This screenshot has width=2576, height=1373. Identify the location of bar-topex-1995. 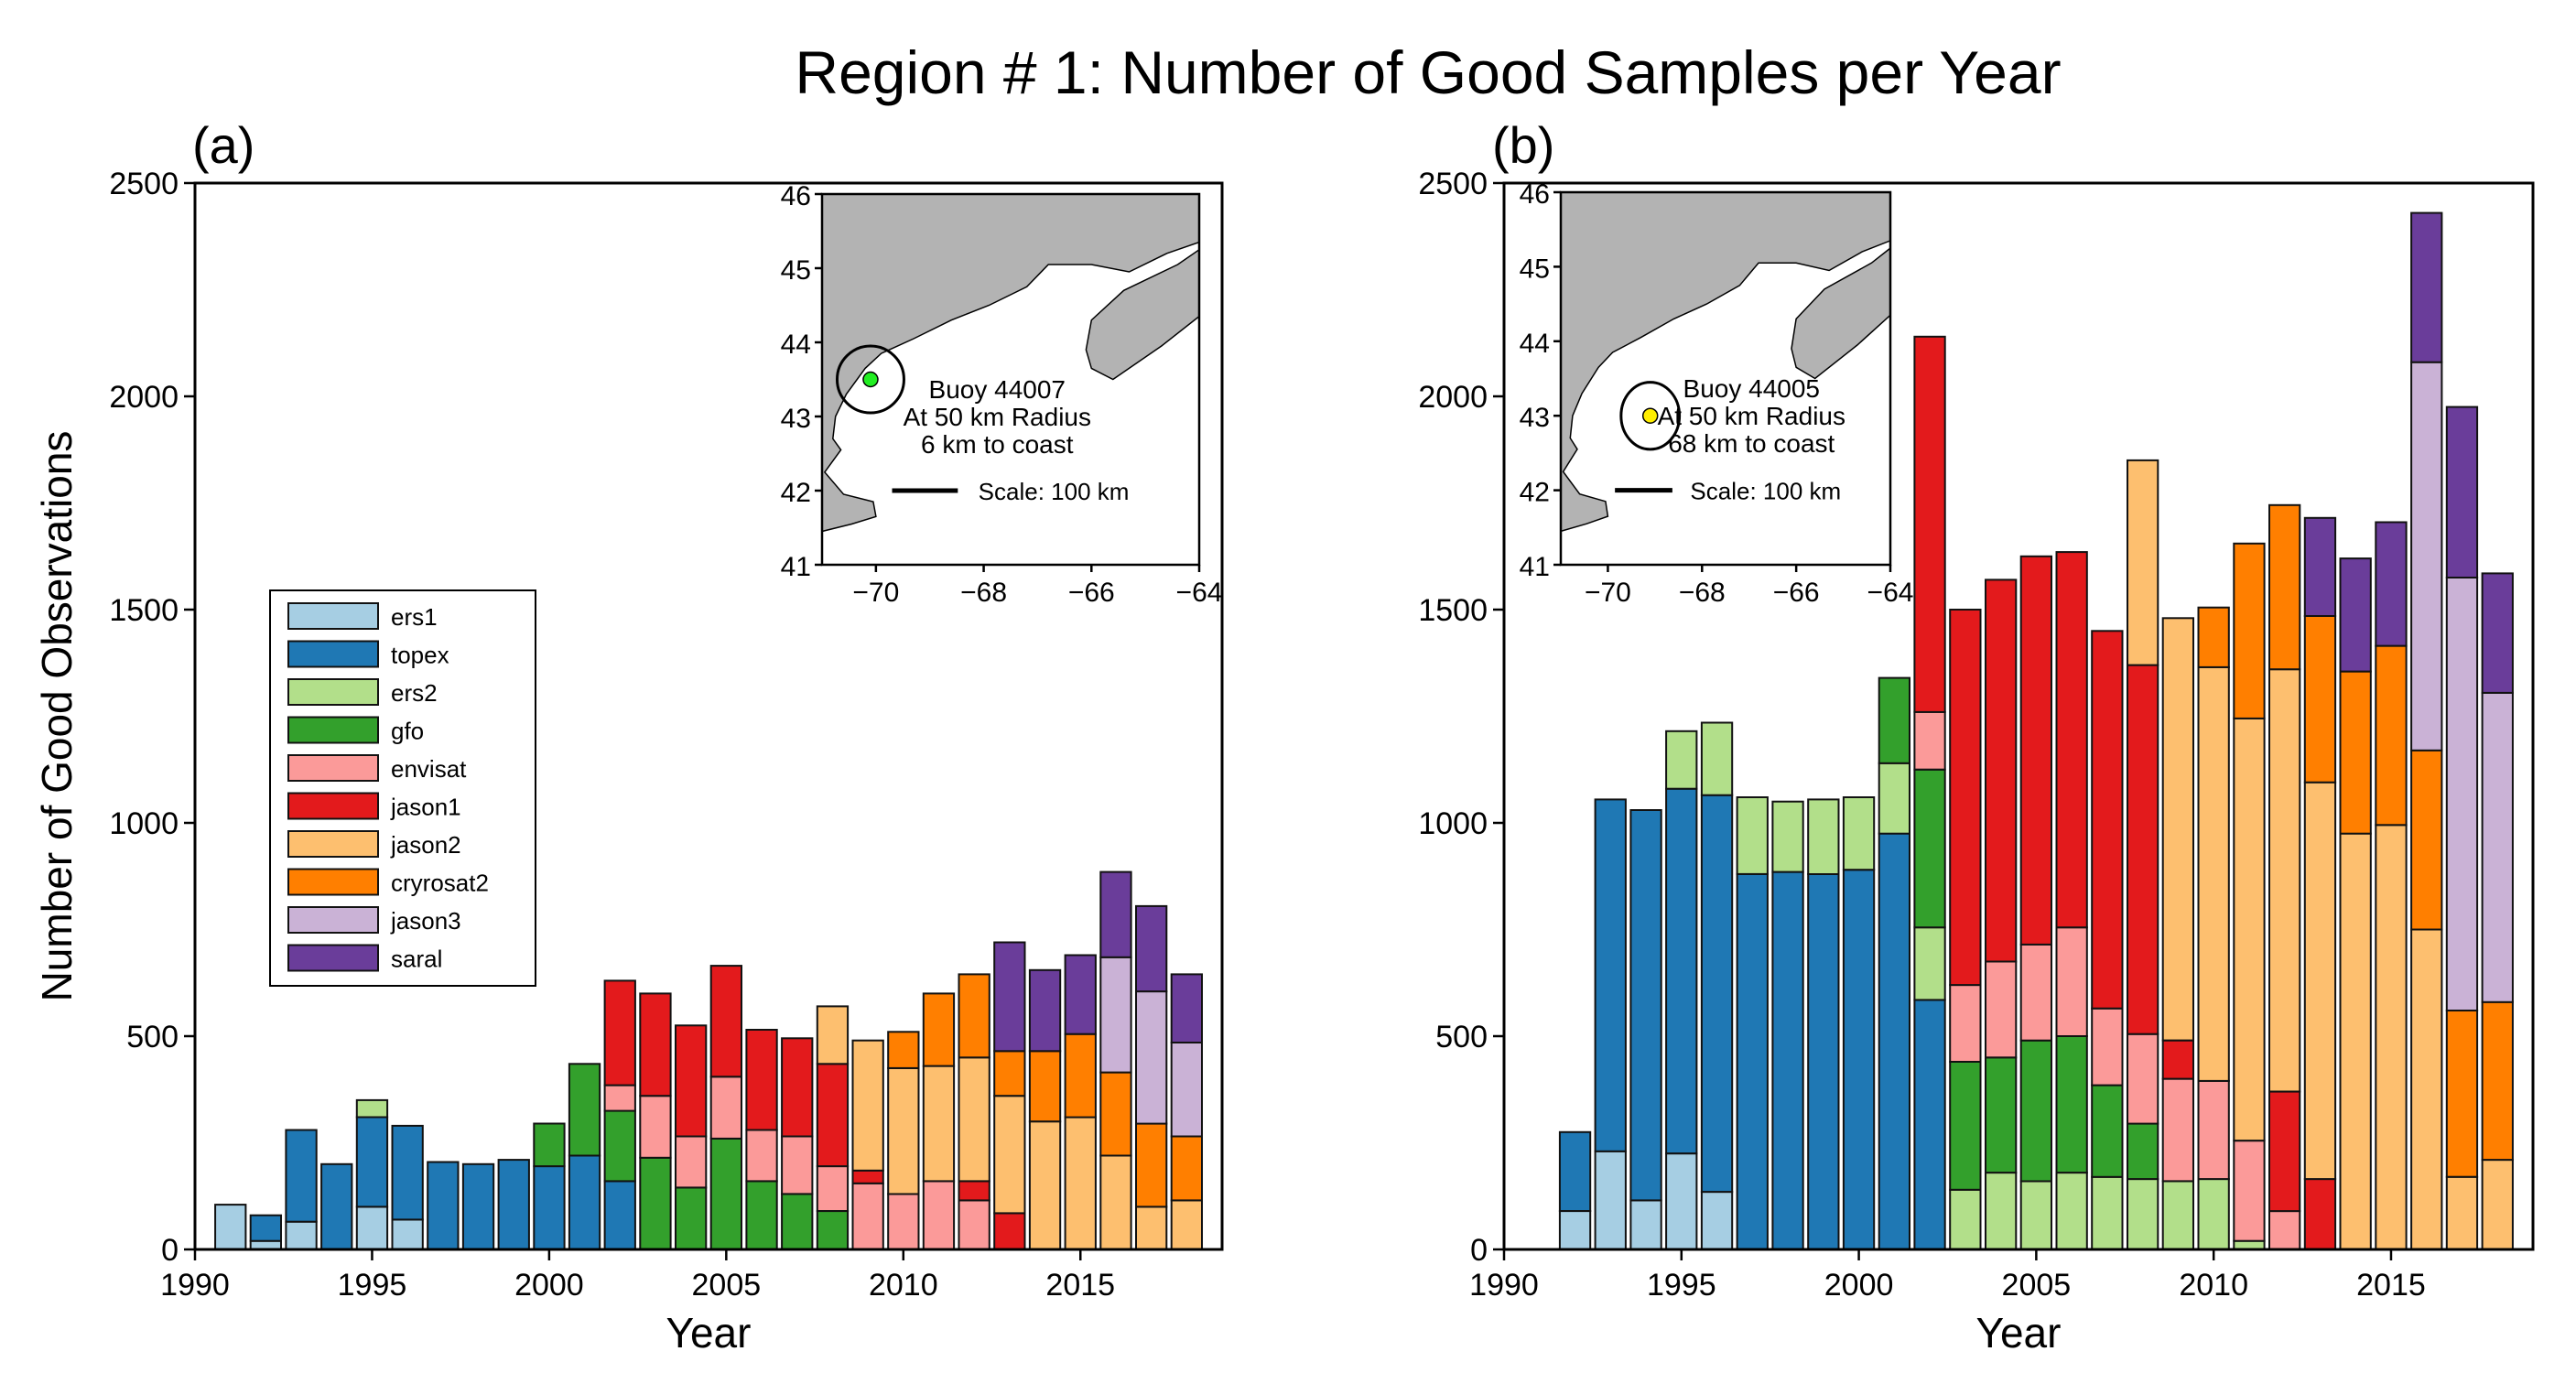
(1682, 971).